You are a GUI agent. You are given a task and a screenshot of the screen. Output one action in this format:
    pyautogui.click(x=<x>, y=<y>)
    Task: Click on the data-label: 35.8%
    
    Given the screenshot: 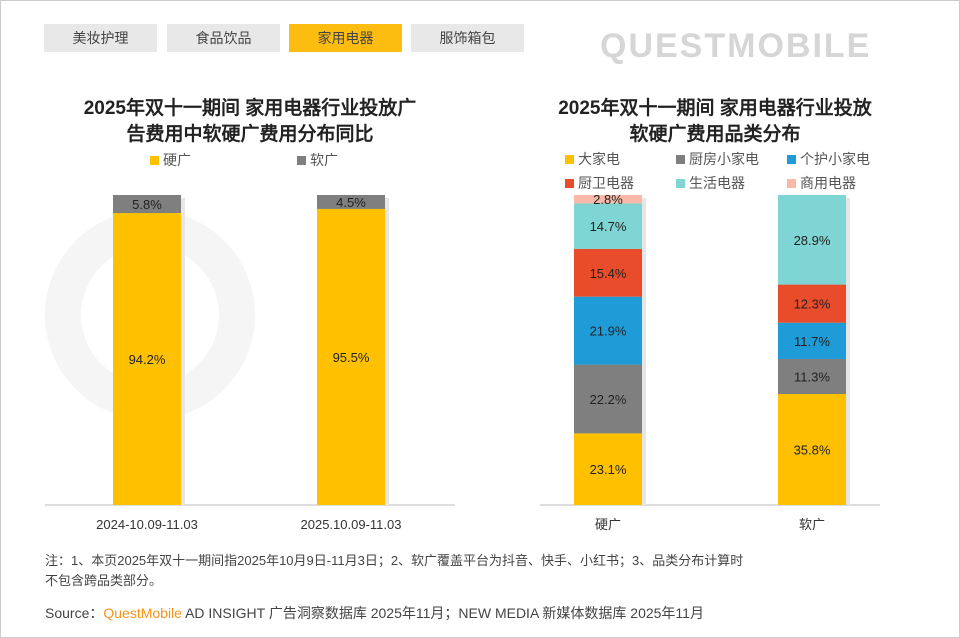 What is the action you would take?
    pyautogui.click(x=812, y=450)
    